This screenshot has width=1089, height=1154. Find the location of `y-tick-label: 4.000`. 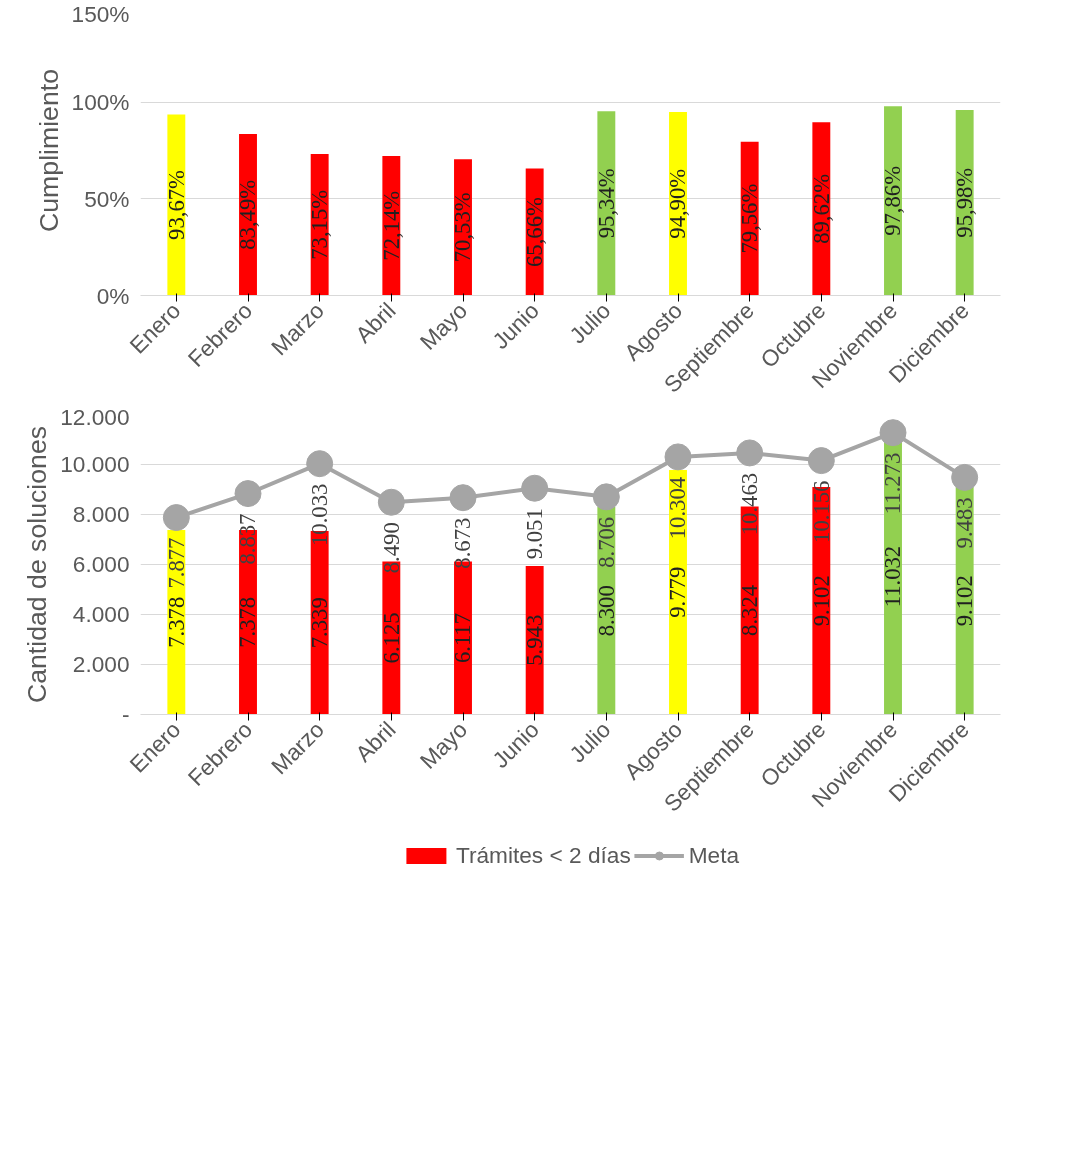

y-tick-label: 4.000 is located at coordinates (101, 614).